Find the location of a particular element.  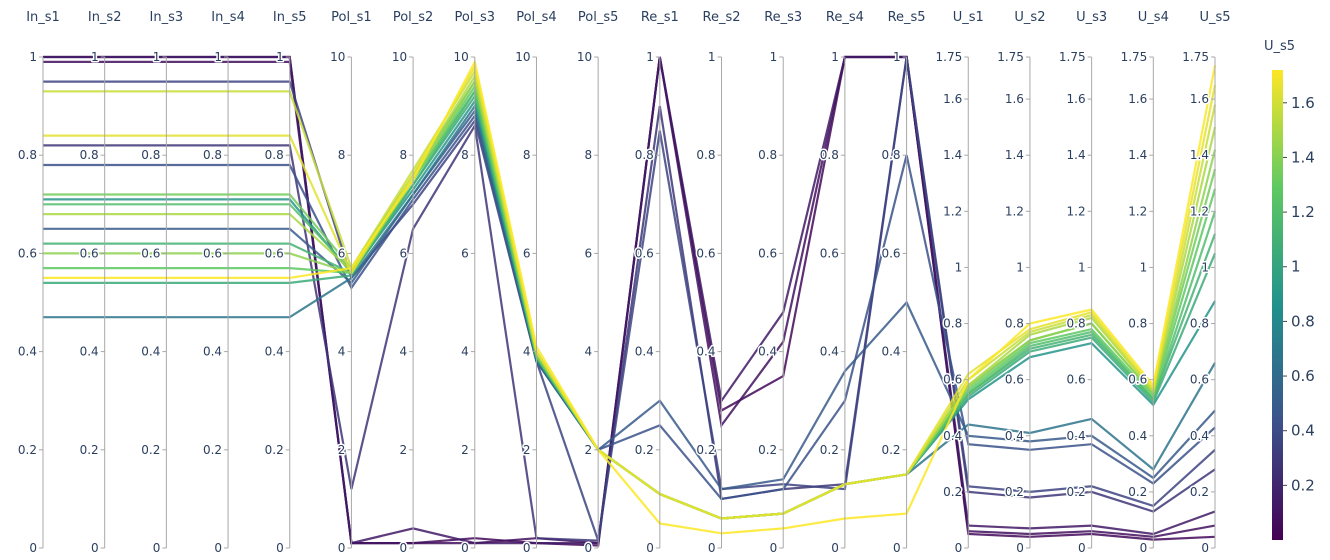

axis-in-s2: In_s2 0 0.2 0.4 0.6 0.8 1 is located at coordinates (100, 283).